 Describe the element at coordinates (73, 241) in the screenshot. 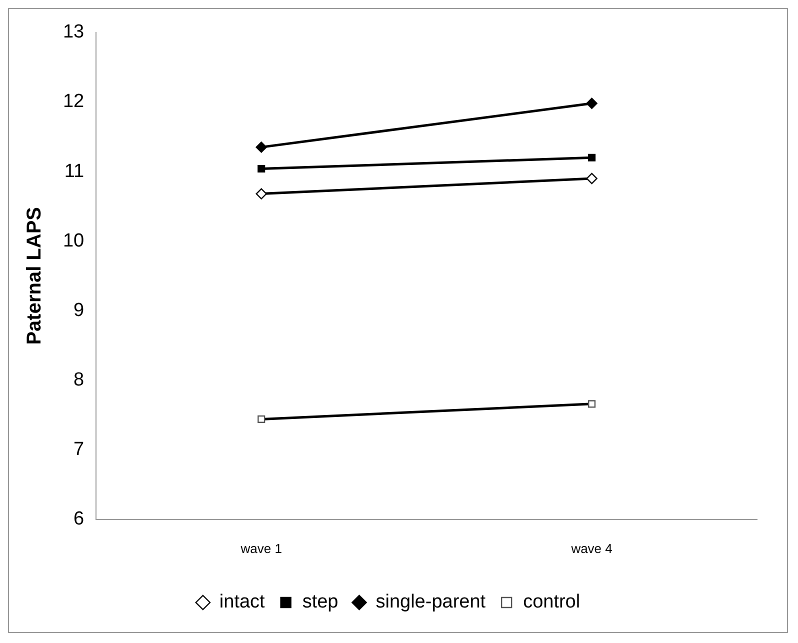

I see `y-tick-label: 10` at that location.